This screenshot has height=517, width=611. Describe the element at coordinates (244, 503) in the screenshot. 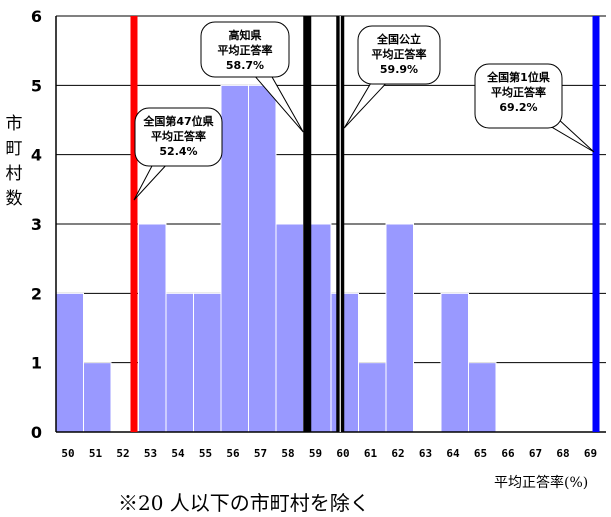

I see `footnote: ※20 人以下の市町村を除く` at that location.